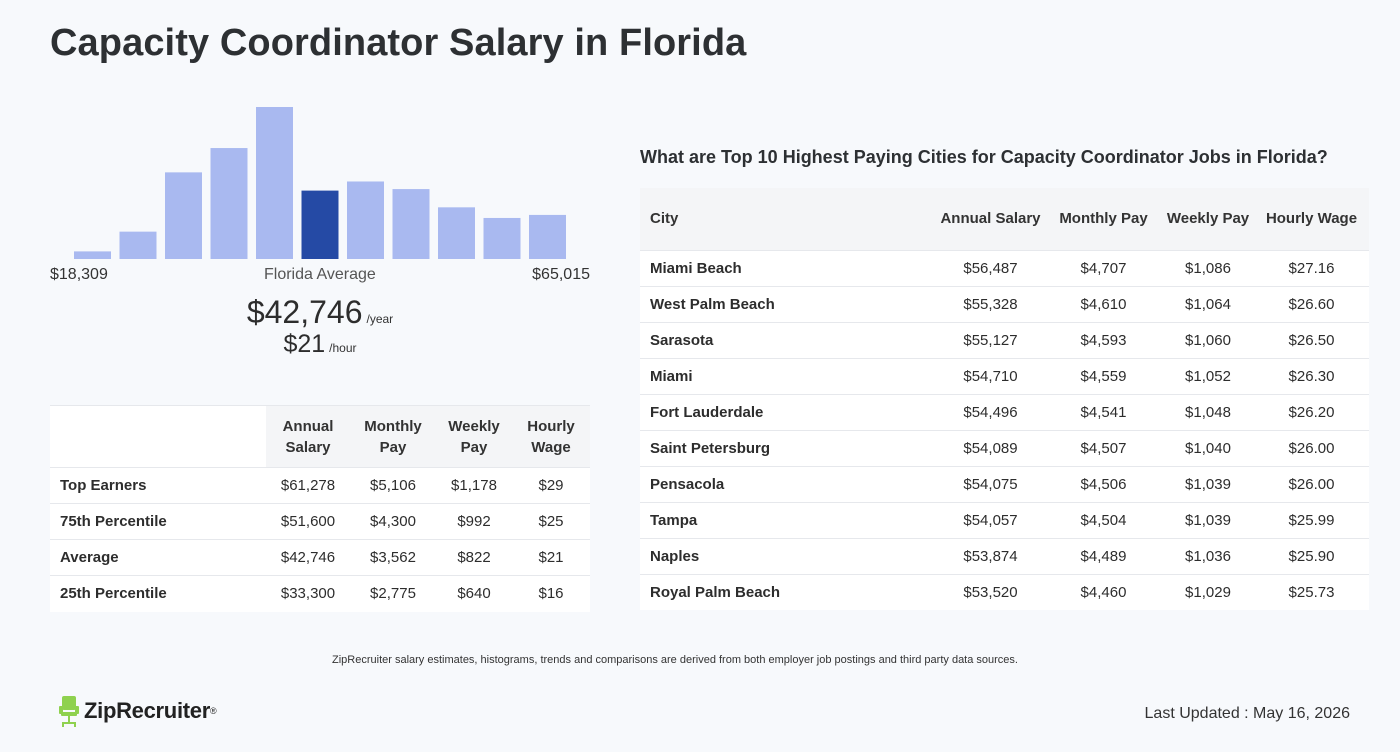 This screenshot has height=752, width=1400. Describe the element at coordinates (343, 348) in the screenshot. I see `average-hourly-unit: /hour` at that location.